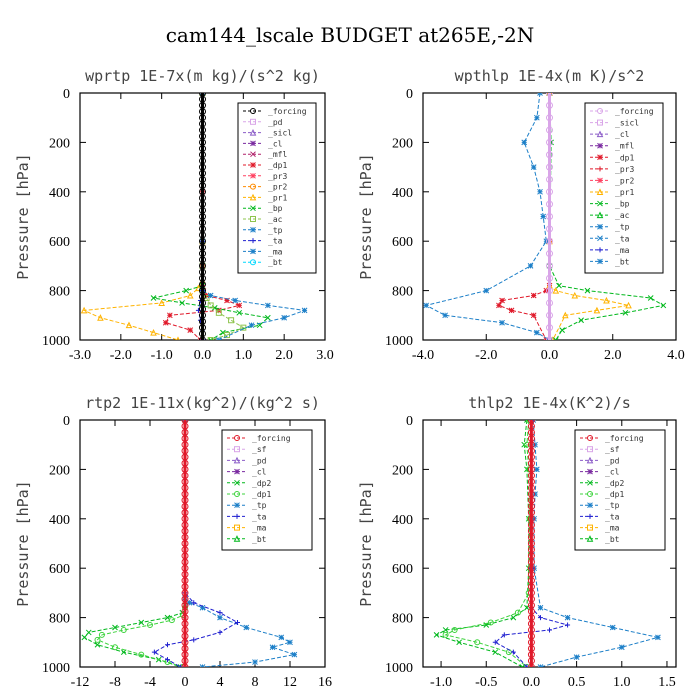  I want to click on x-tick-label: 1.0, so click(244, 355).